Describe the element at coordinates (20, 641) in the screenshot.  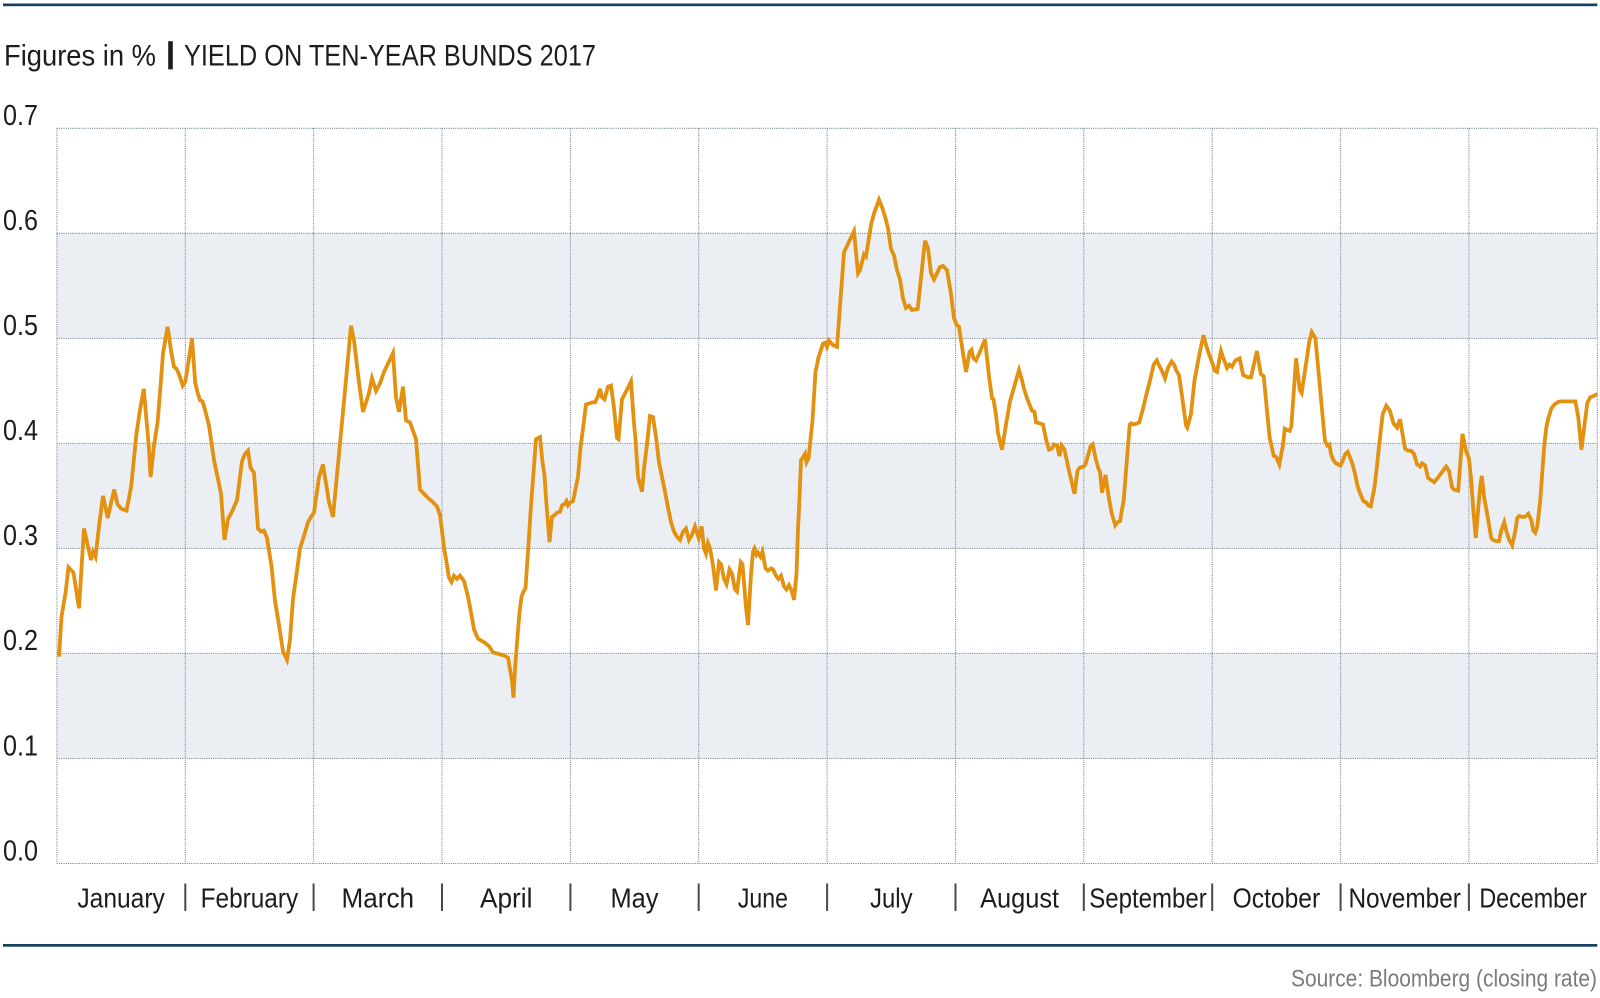
I see `svg-text: 0.2` at that location.